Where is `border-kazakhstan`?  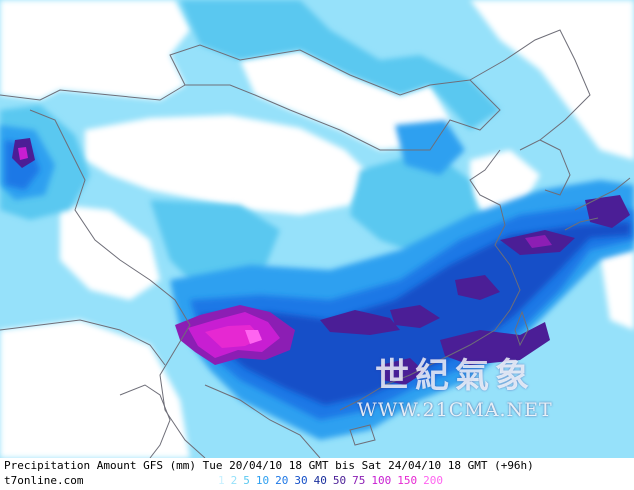 border-kazakhstan is located at coordinates (93, 92).